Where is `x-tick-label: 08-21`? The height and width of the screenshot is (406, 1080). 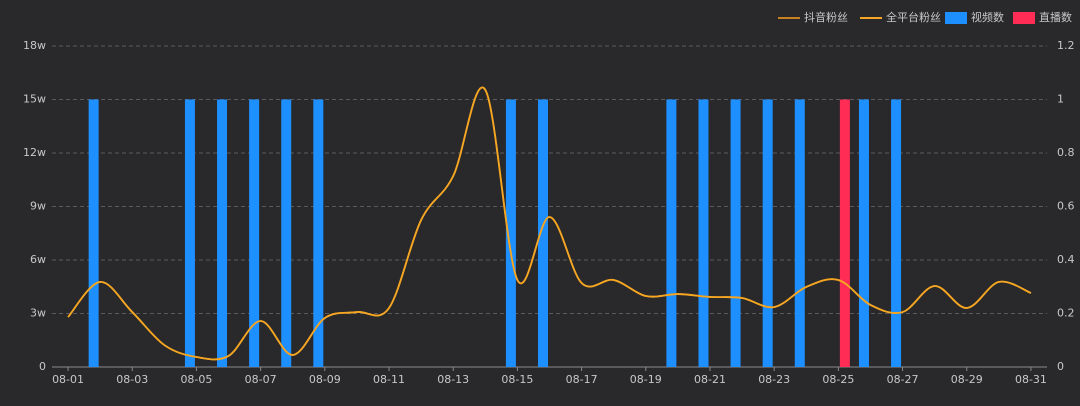
x-tick-label: 08-21 is located at coordinates (710, 379).